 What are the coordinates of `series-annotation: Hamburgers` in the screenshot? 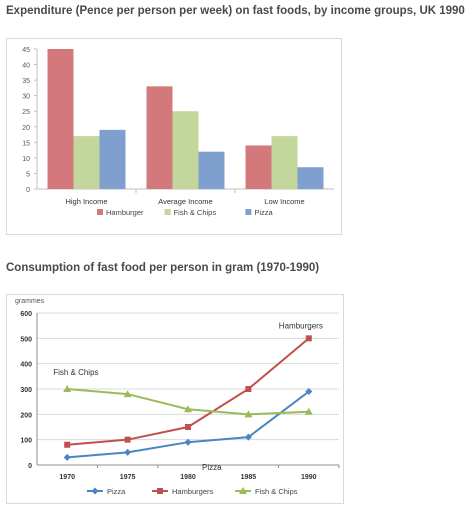 It's located at (301, 325).